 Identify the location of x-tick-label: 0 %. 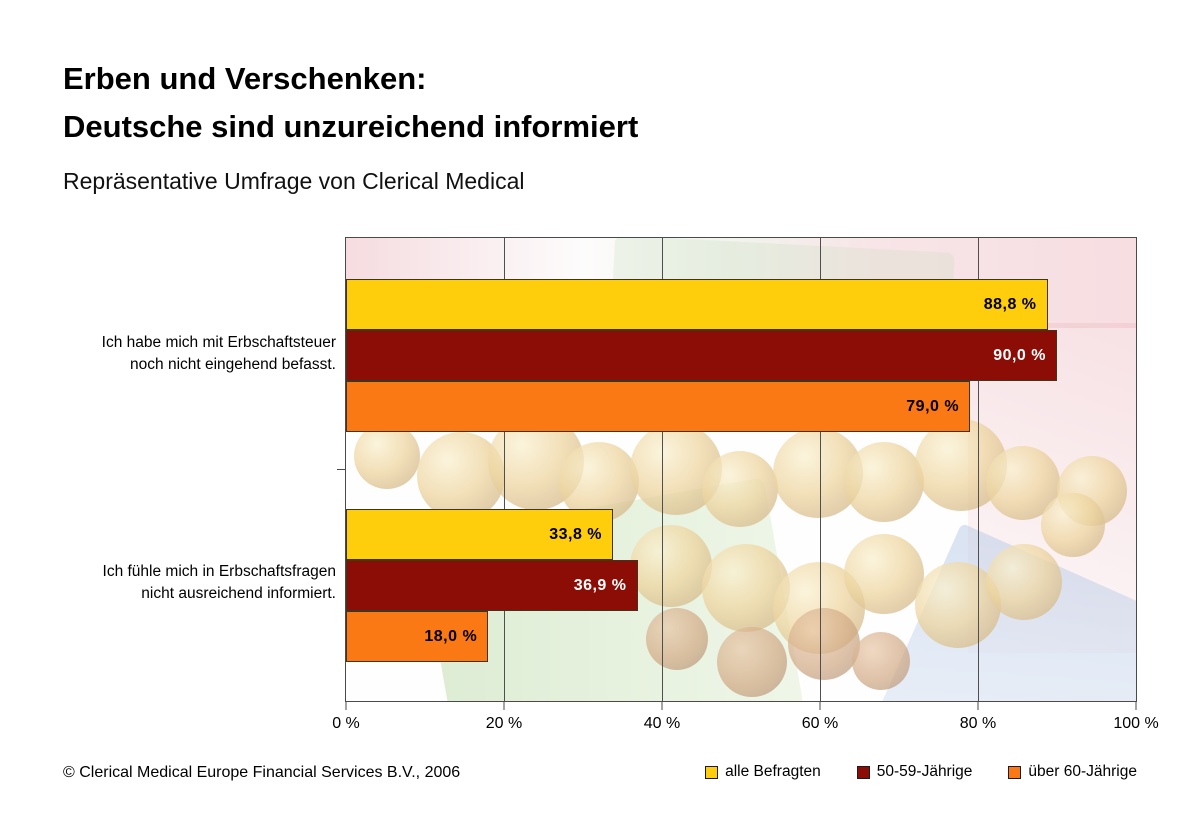
(346, 723).